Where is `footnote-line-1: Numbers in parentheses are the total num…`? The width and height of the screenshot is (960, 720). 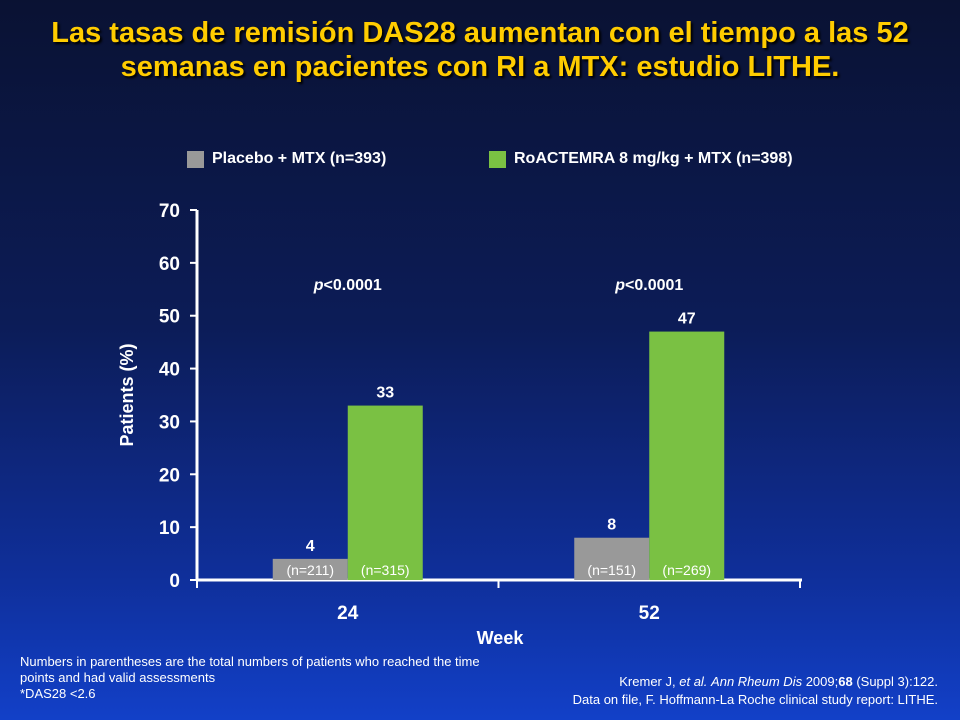 footnote-line-1: Numbers in parentheses are the total num… is located at coordinates (250, 669).